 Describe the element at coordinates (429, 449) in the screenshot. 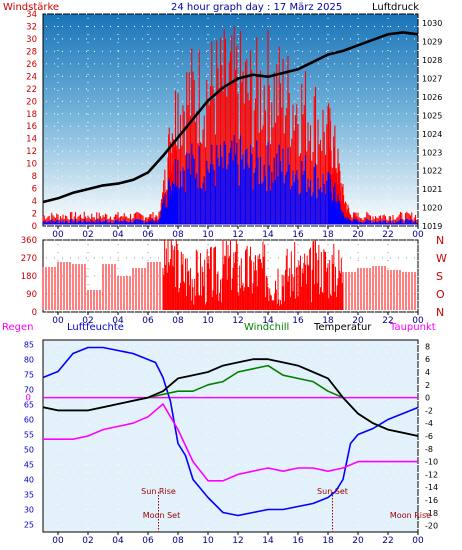

I see `y2-tick-label: -8` at that location.